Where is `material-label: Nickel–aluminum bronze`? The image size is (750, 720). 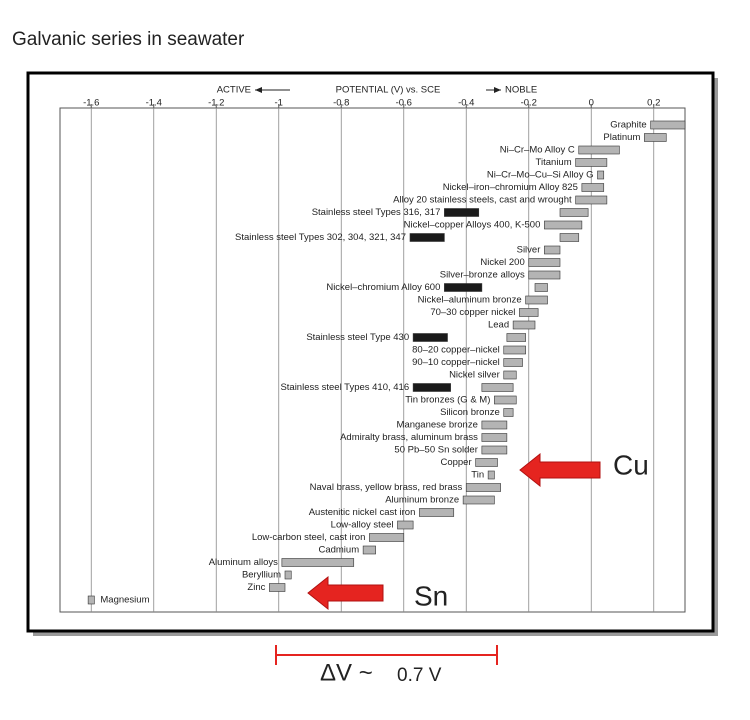 material-label: Nickel–aluminum bronze is located at coordinates (470, 300).